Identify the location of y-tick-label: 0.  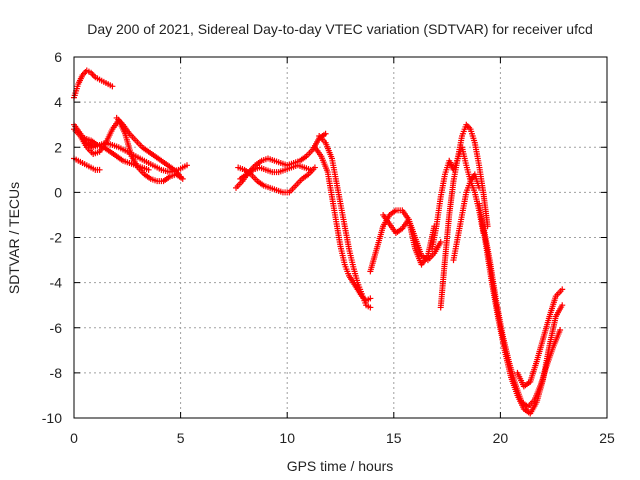
(58, 192).